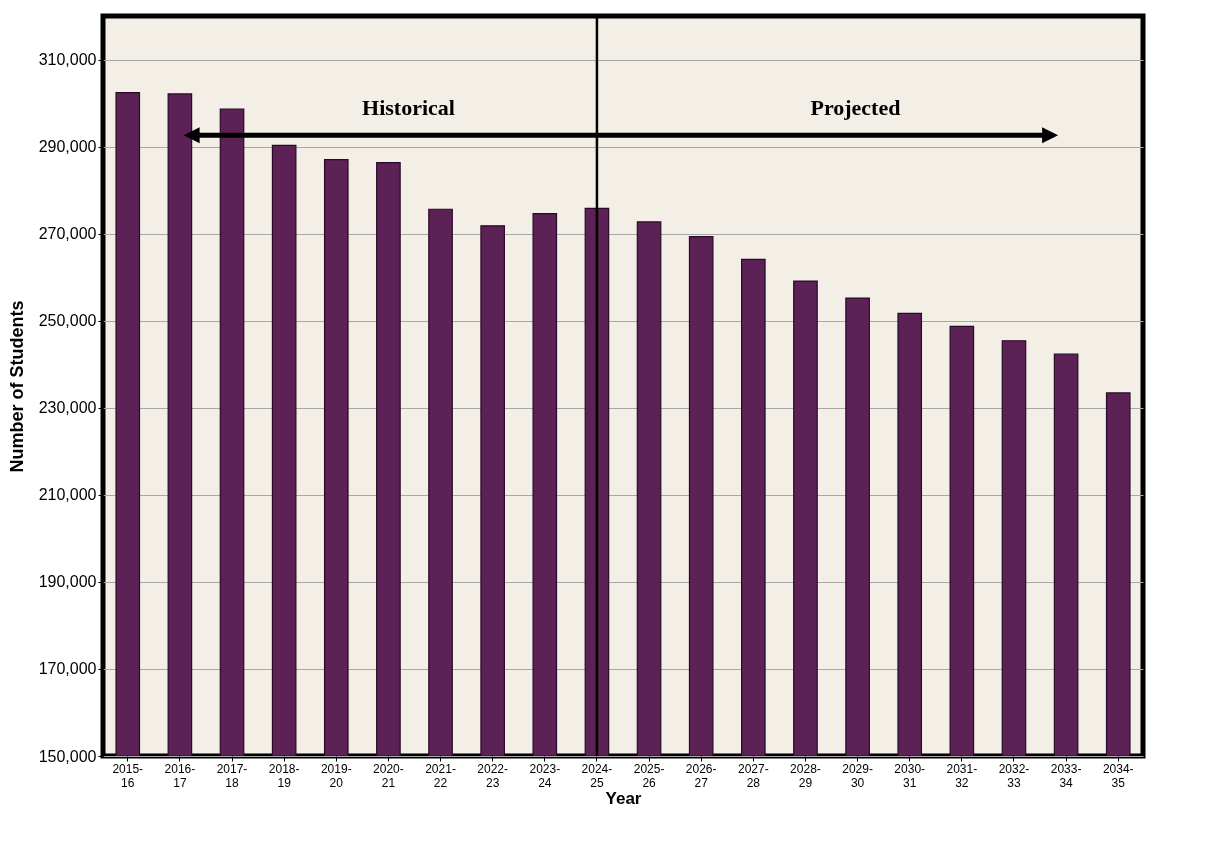 The image size is (1228, 858). Describe the element at coordinates (67, 495) in the screenshot. I see `y-tick-label: 210,000` at that location.